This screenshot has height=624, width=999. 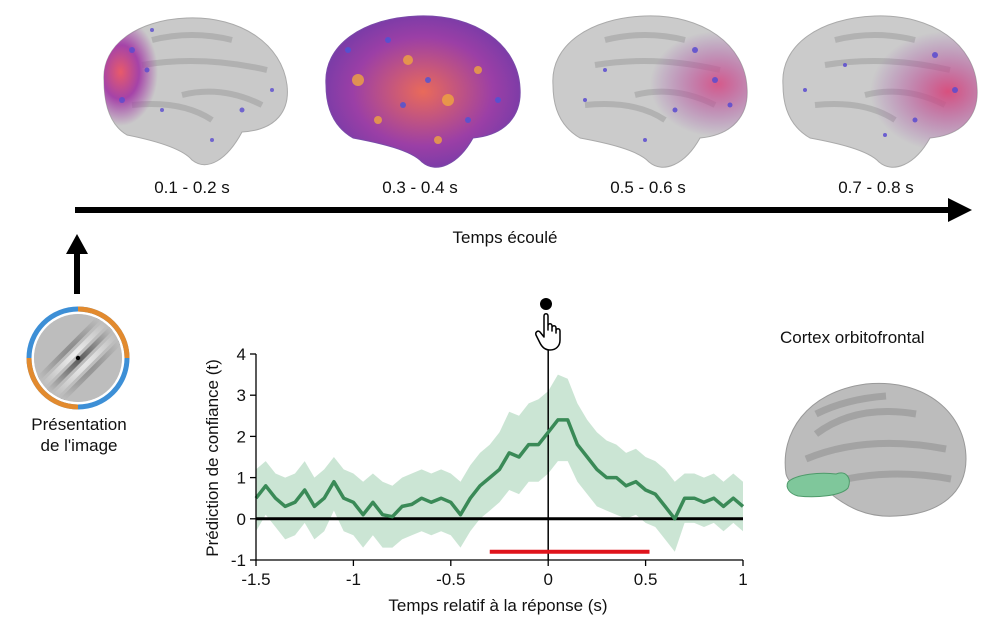 I want to click on stimulus-caption-line1: Présentation, so click(x=79, y=424).